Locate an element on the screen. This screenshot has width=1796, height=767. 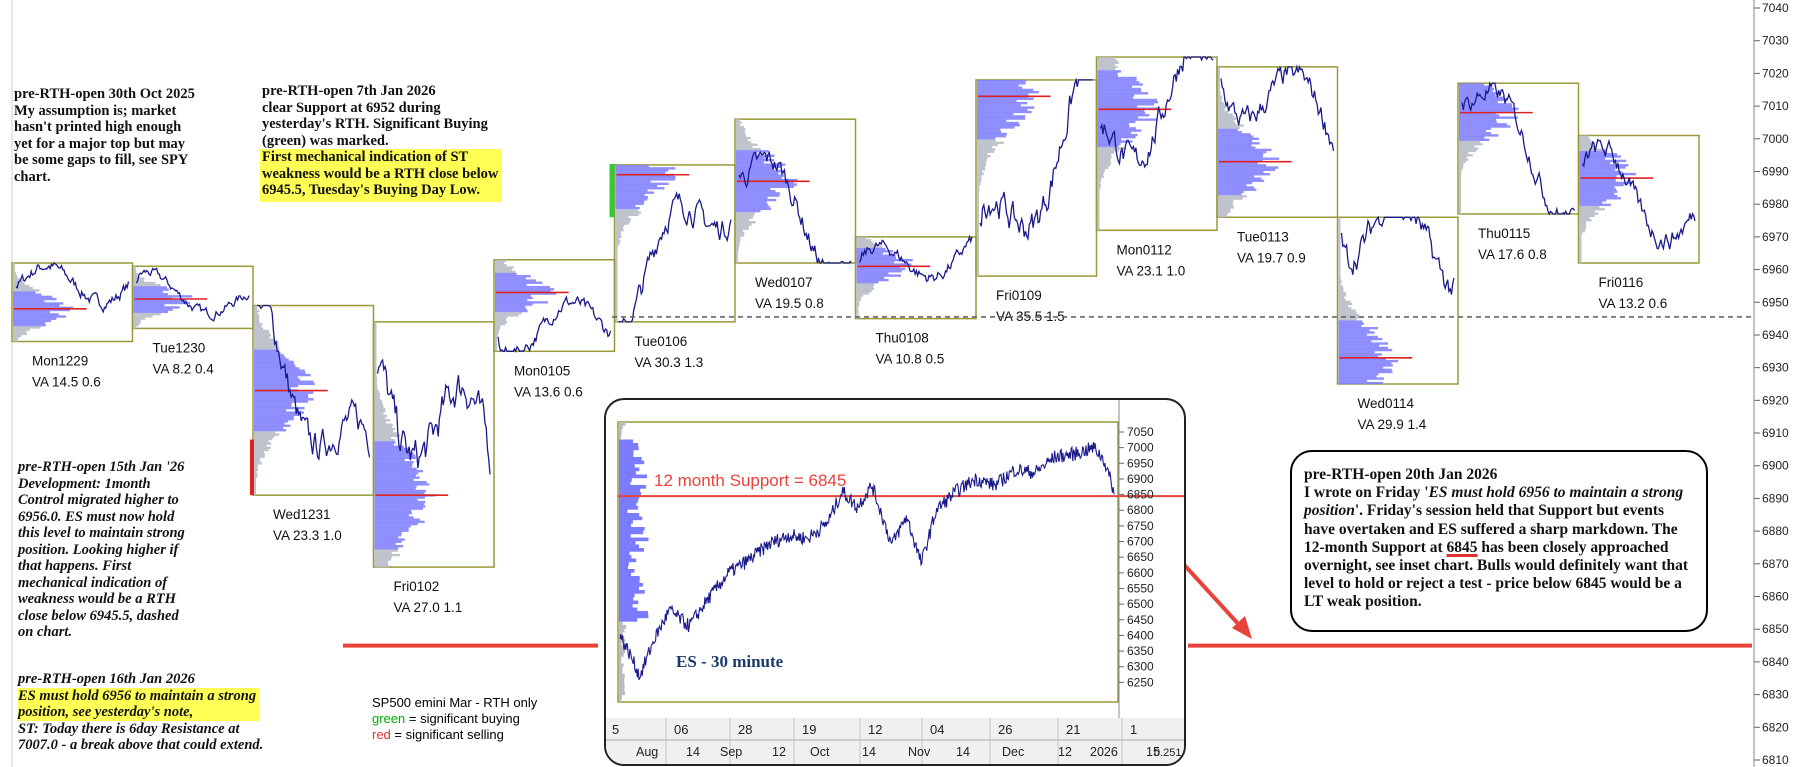
session-Fri0116: Fri0116 VA 13.2 0.6 is located at coordinates (1638, 222).